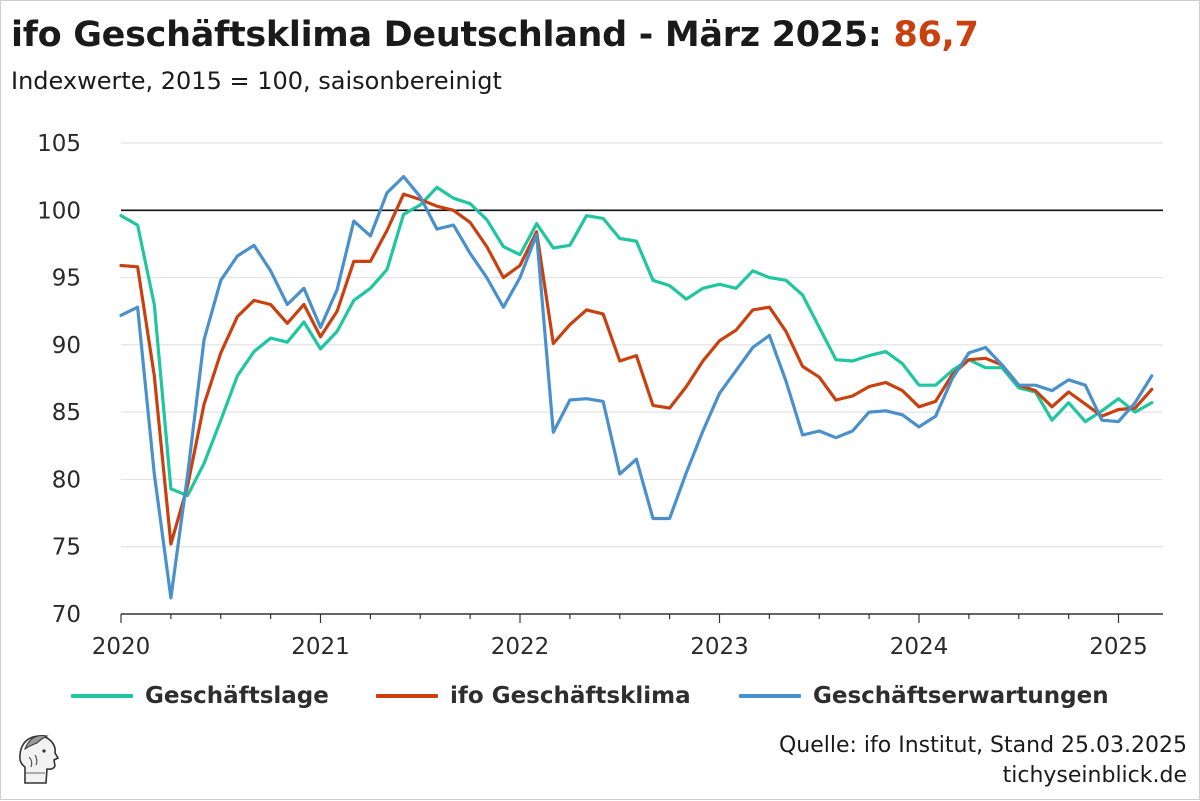  What do you see at coordinates (936, 35) in the screenshot?
I see `chart-title-highlight-value: 86,7` at bounding box center [936, 35].